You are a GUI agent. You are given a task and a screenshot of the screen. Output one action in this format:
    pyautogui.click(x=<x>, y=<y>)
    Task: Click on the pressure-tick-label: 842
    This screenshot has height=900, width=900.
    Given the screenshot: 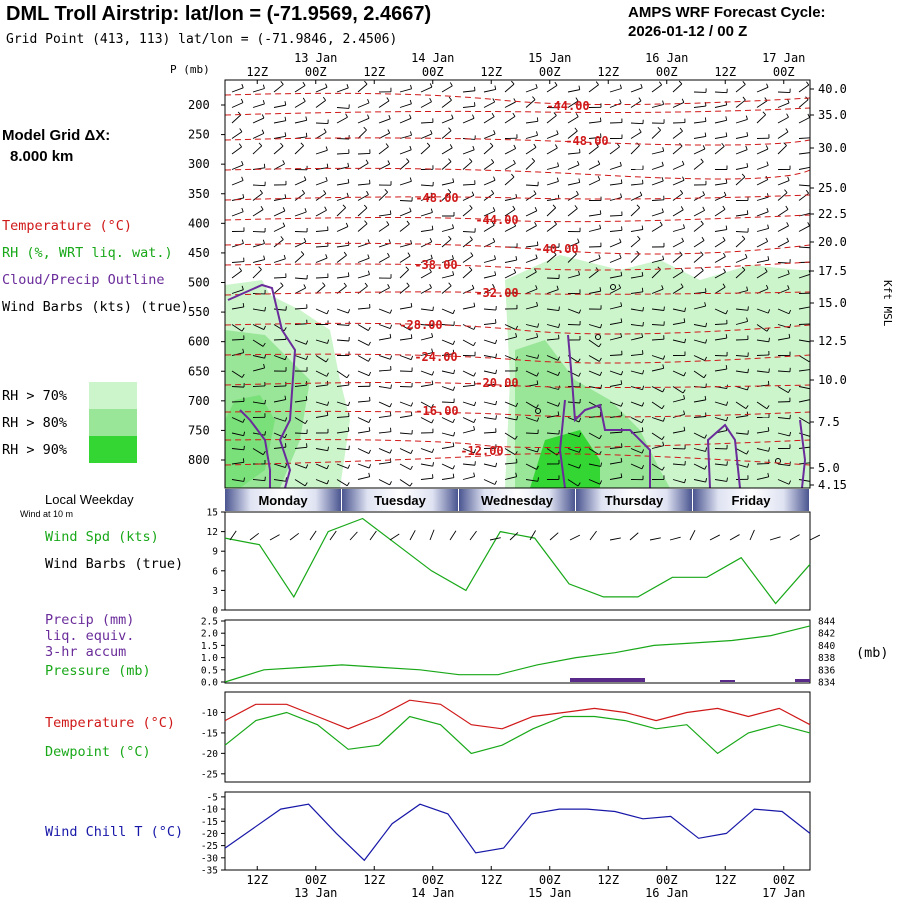 What is the action you would take?
    pyautogui.click(x=826, y=634)
    